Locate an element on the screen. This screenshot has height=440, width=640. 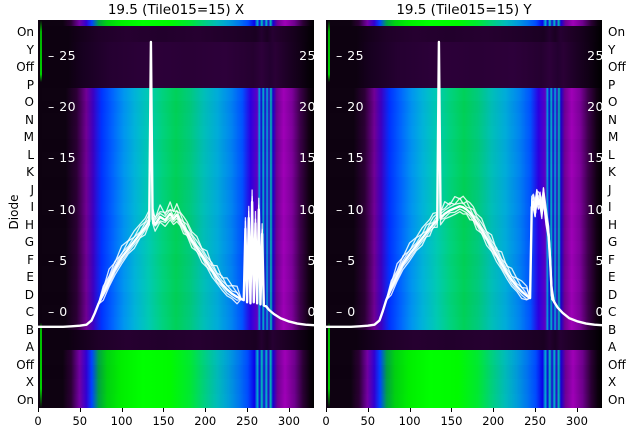
category-tick-label: G is located at coordinates (613, 242).